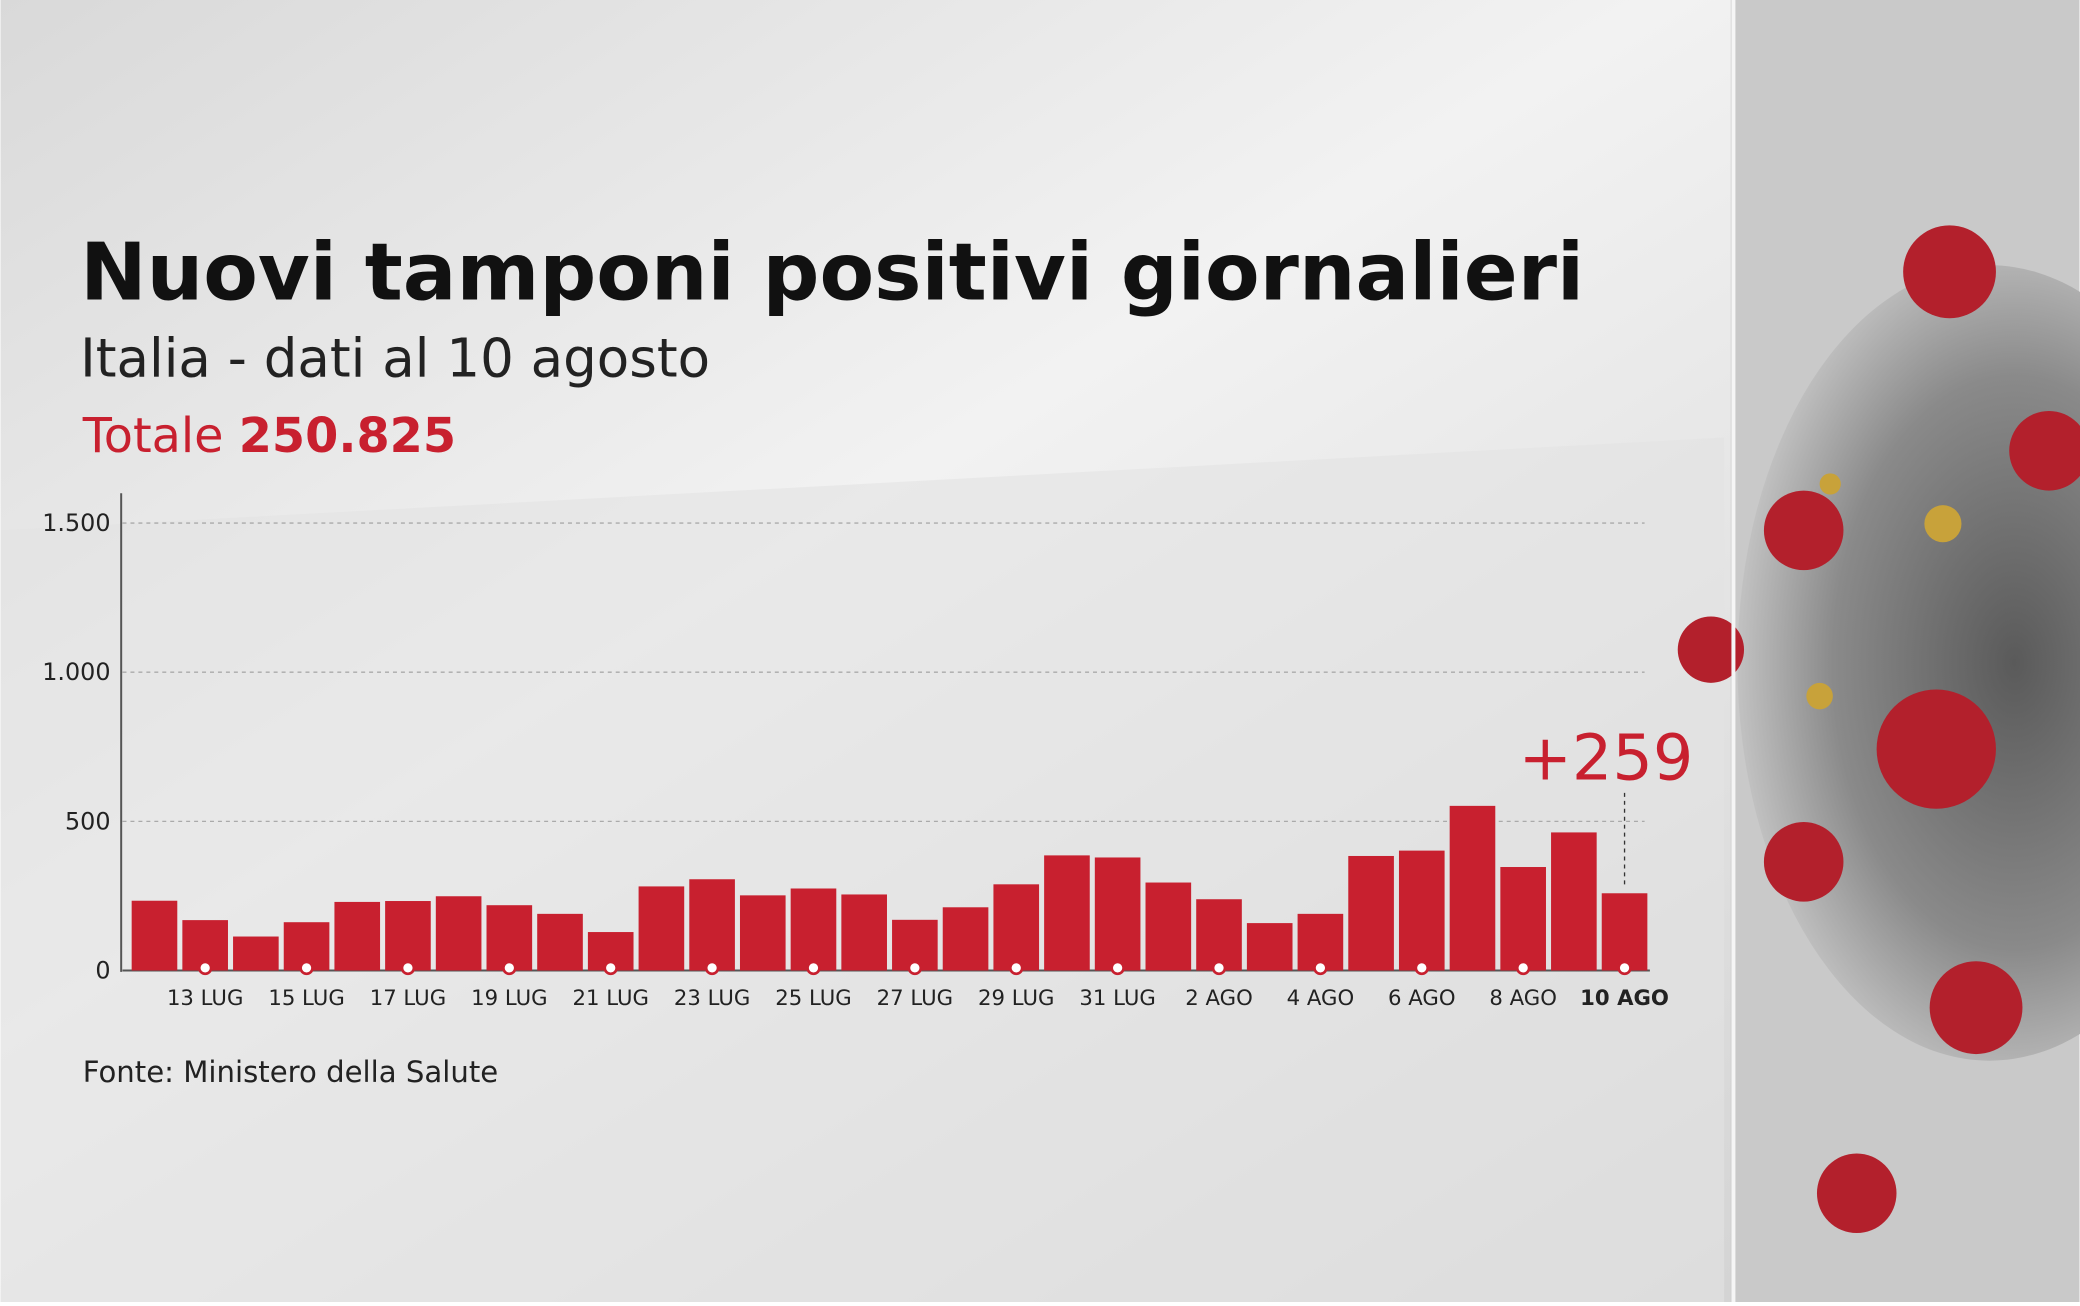  Describe the element at coordinates (290, 1072) in the screenshot. I see `source: Fonte: Ministero della Salute` at that location.